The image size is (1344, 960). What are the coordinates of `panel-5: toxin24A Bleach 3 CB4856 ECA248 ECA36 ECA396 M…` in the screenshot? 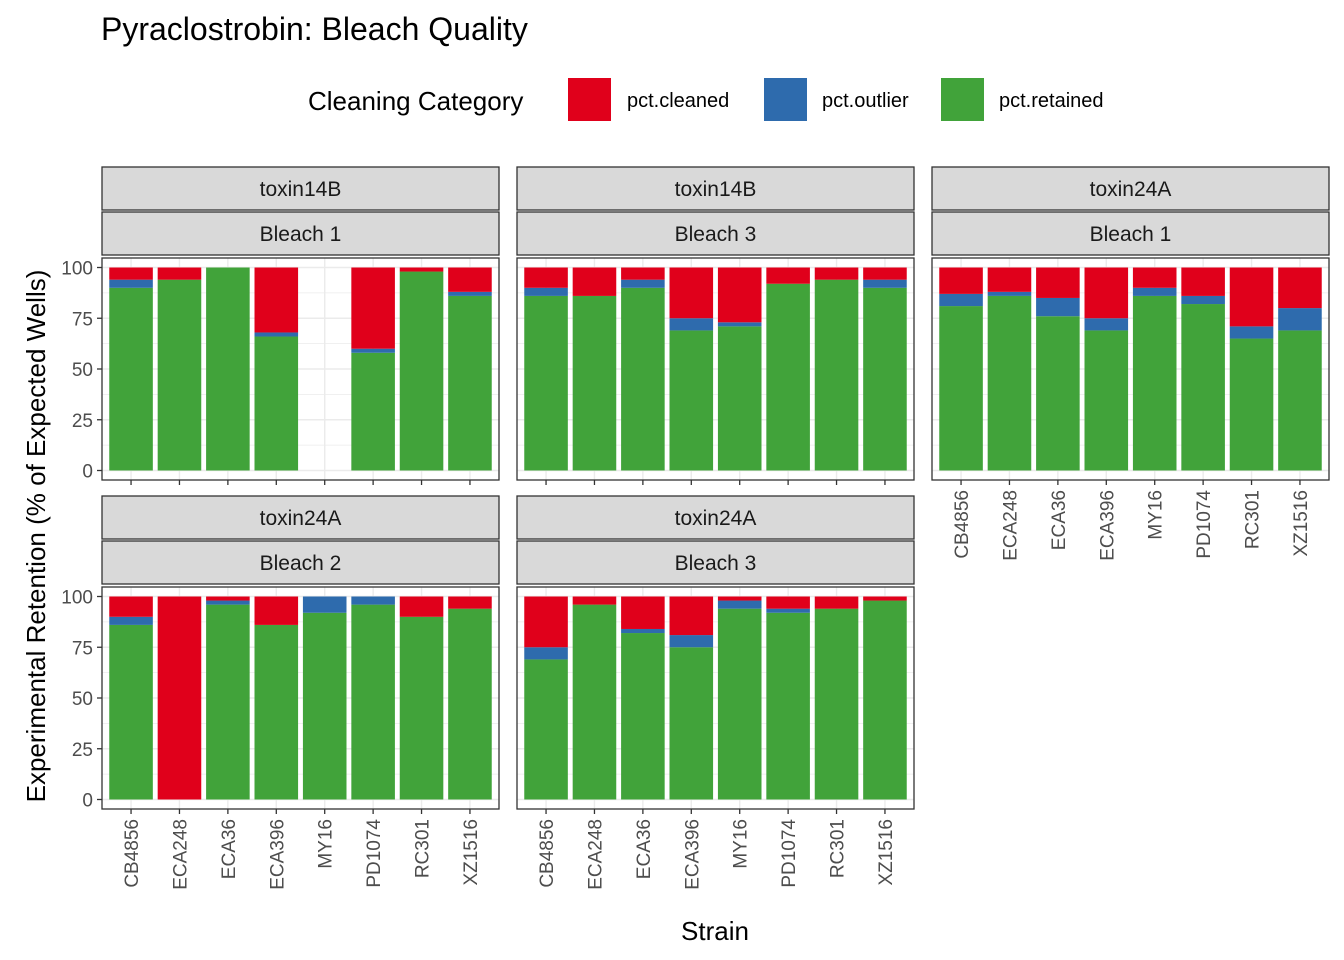 It's located at (715, 692).